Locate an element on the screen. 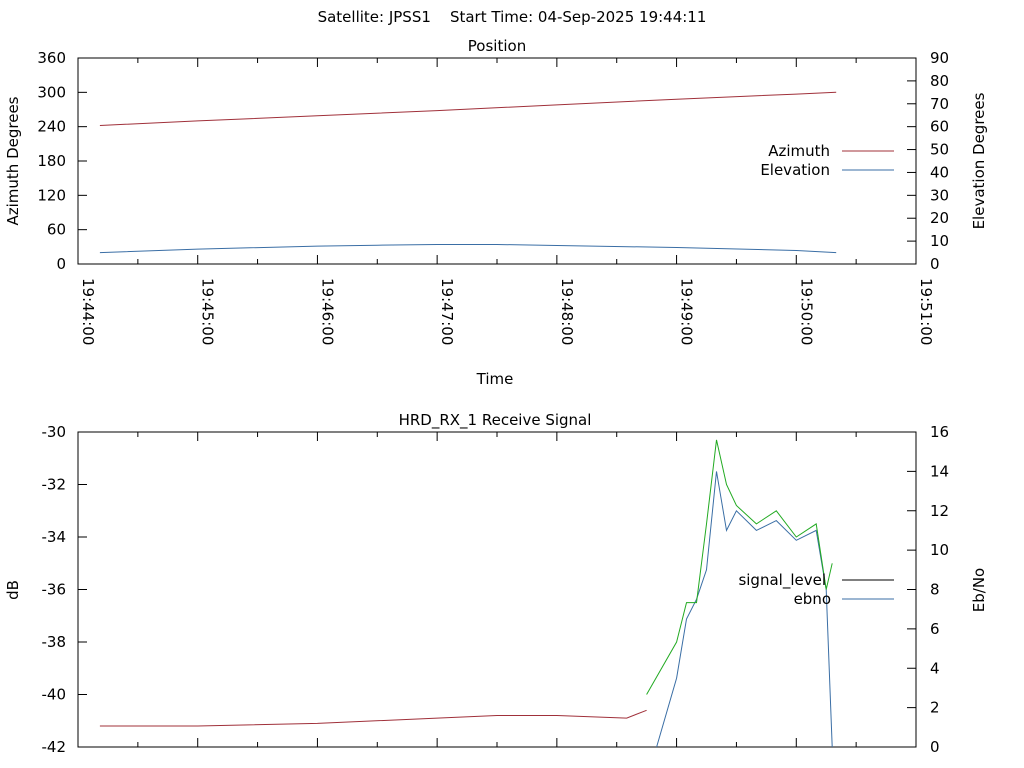  signal-ytick-label: -32 is located at coordinates (54, 485).